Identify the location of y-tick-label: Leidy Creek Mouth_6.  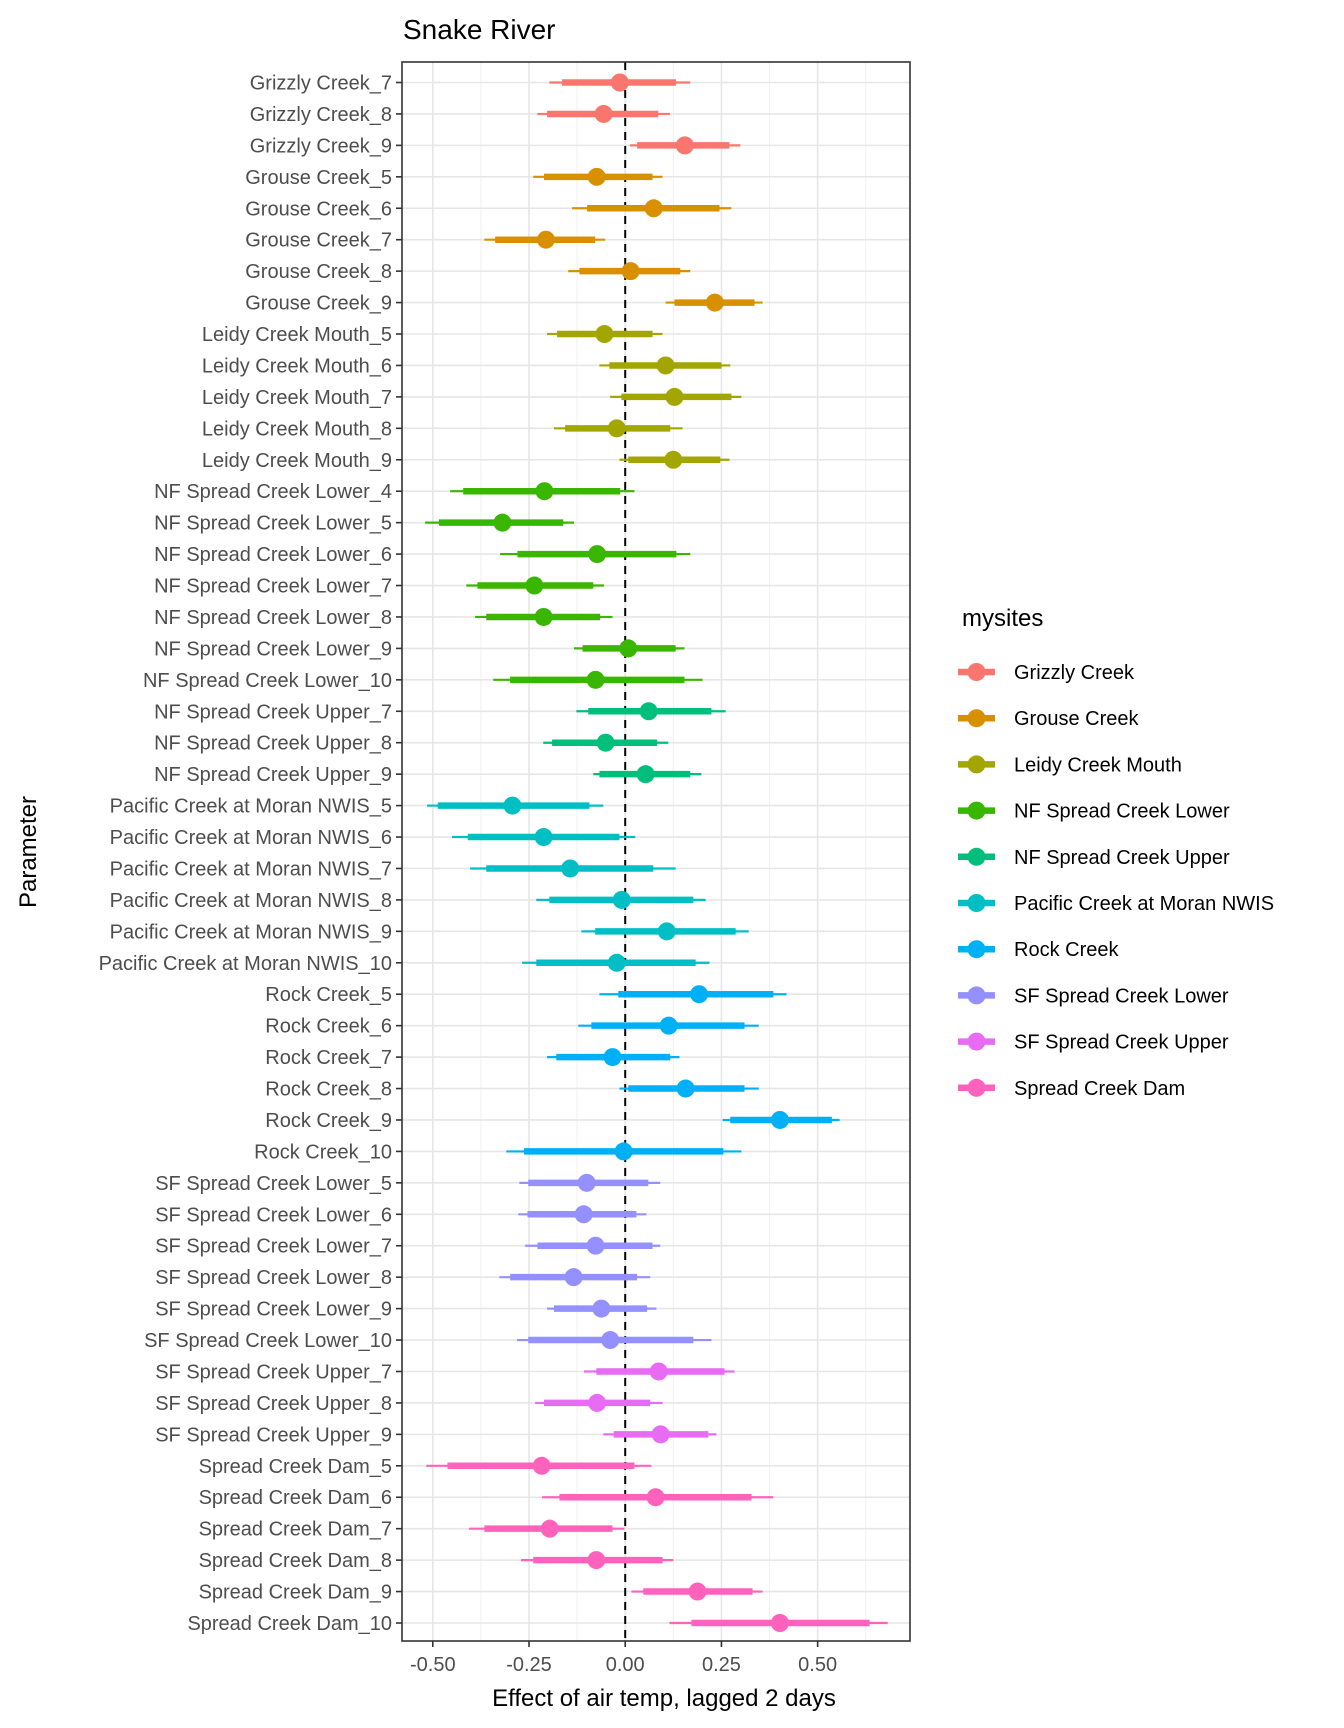
(297, 366).